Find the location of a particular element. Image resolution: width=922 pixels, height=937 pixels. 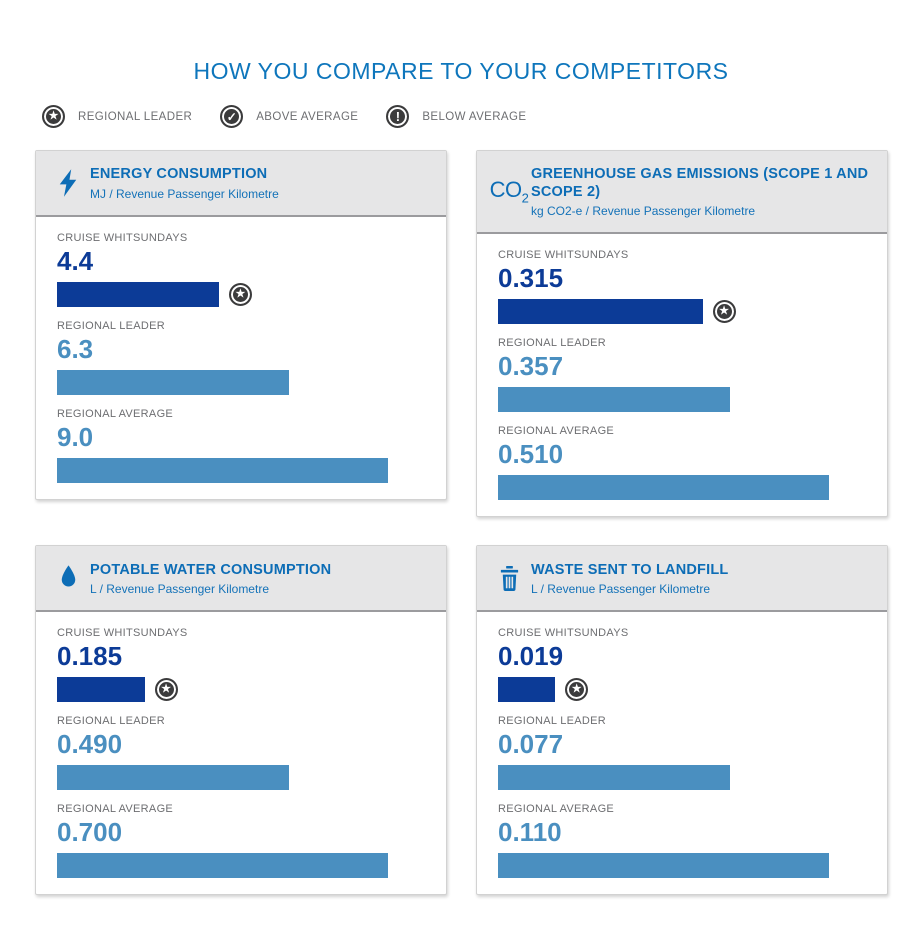

legend-item-regional-leader: ★ REGIONAL LEADER is located at coordinates (117, 116).